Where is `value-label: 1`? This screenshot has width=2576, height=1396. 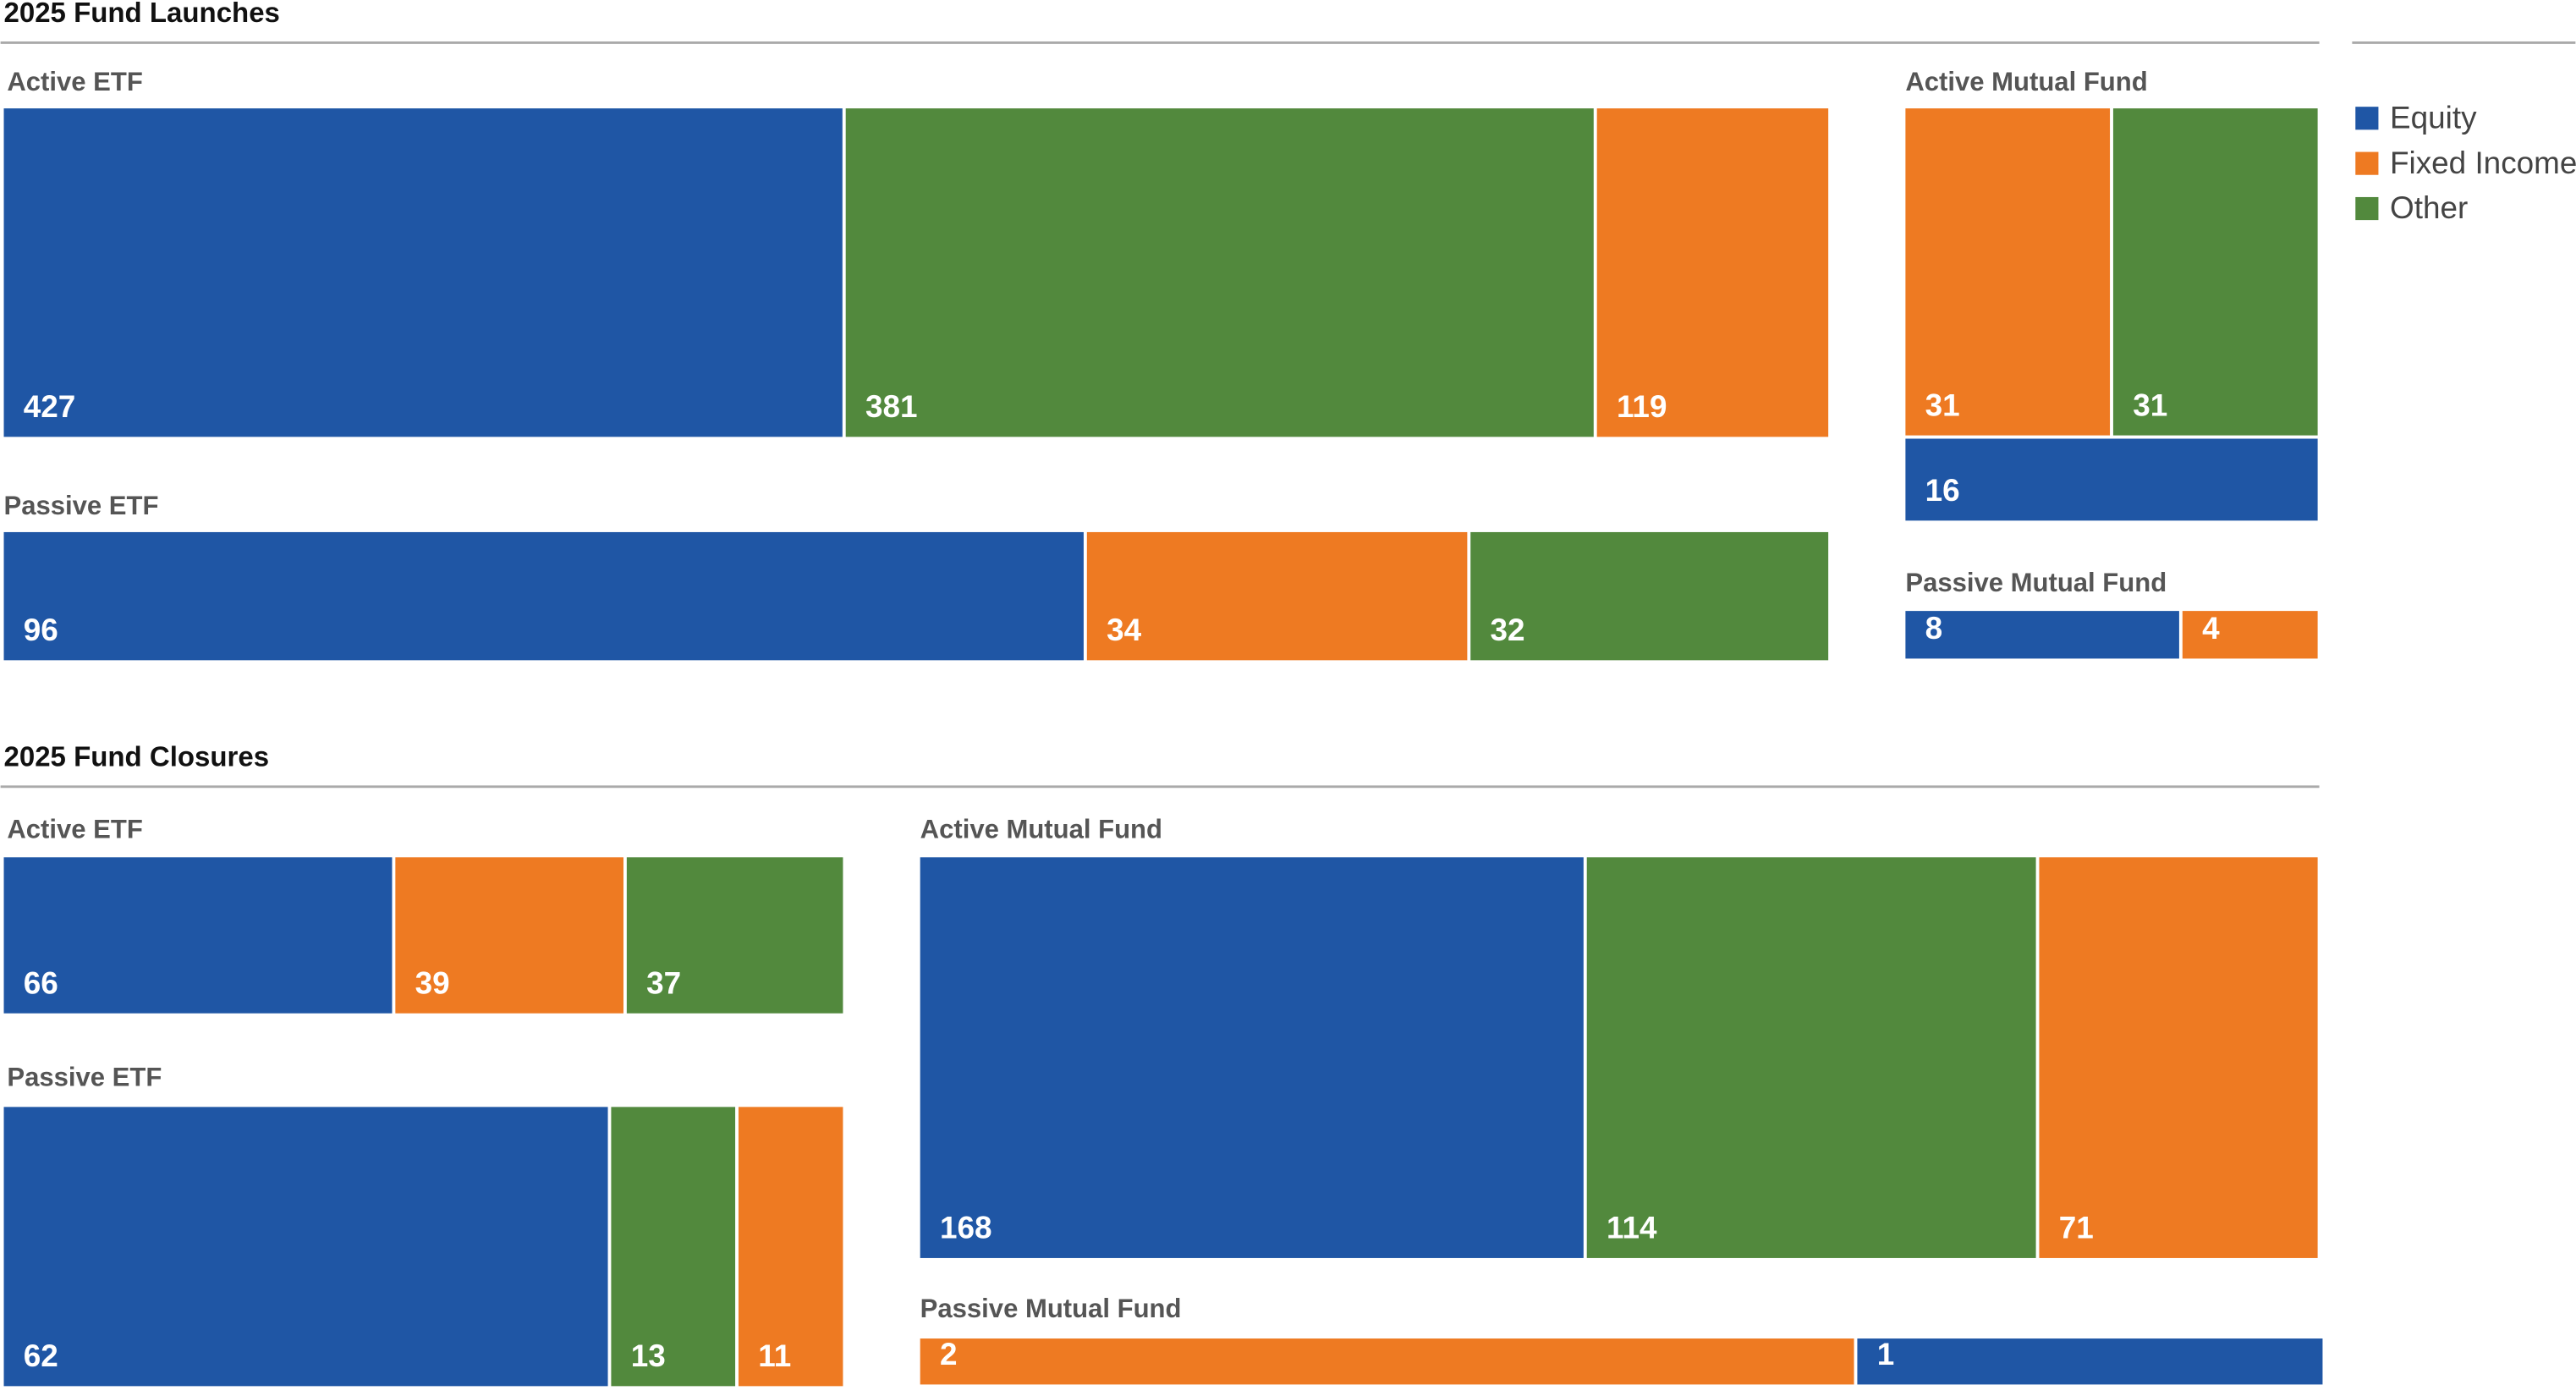
value-label: 1 is located at coordinates (1886, 1354).